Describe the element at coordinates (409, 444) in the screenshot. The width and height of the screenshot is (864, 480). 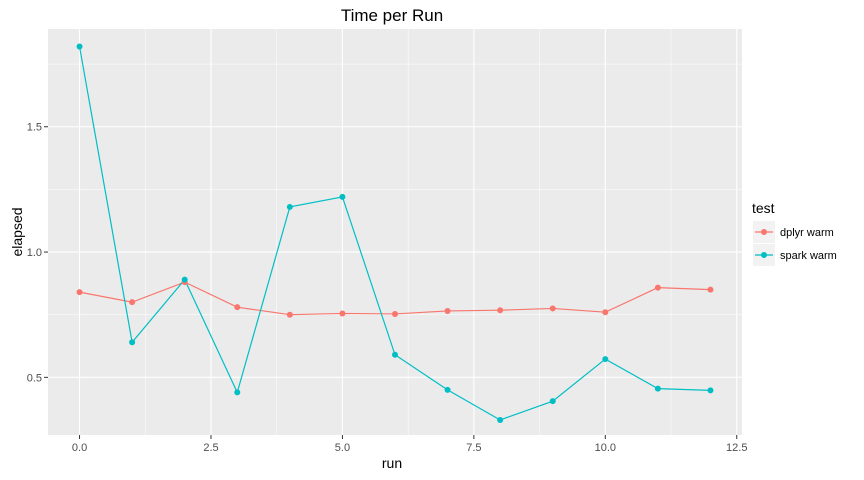
I see `x-axis-ticks: 0.0 2.5 5.0 7.5 10.0 12.5` at that location.